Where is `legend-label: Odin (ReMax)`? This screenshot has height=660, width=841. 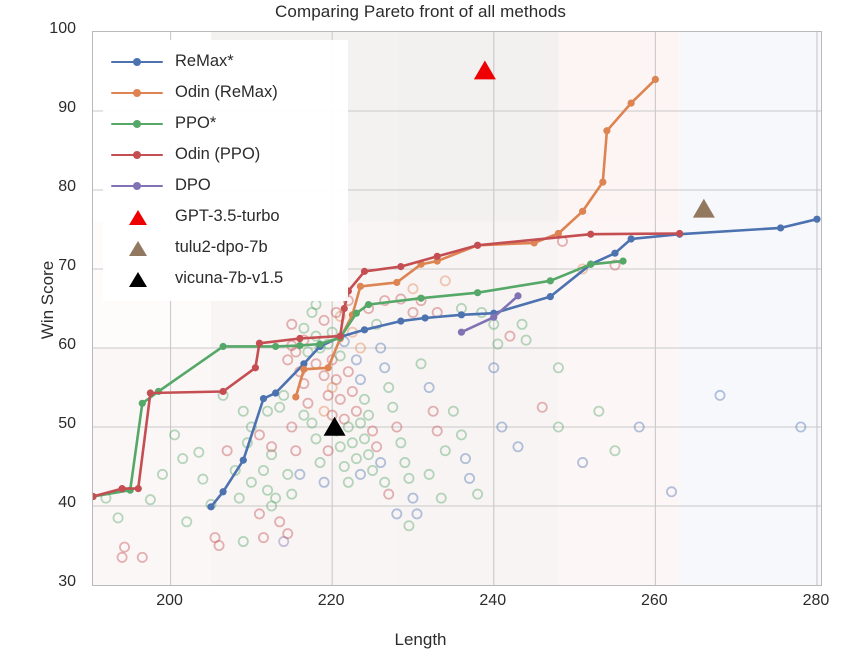
legend-label: Odin (ReMax) is located at coordinates (226, 92).